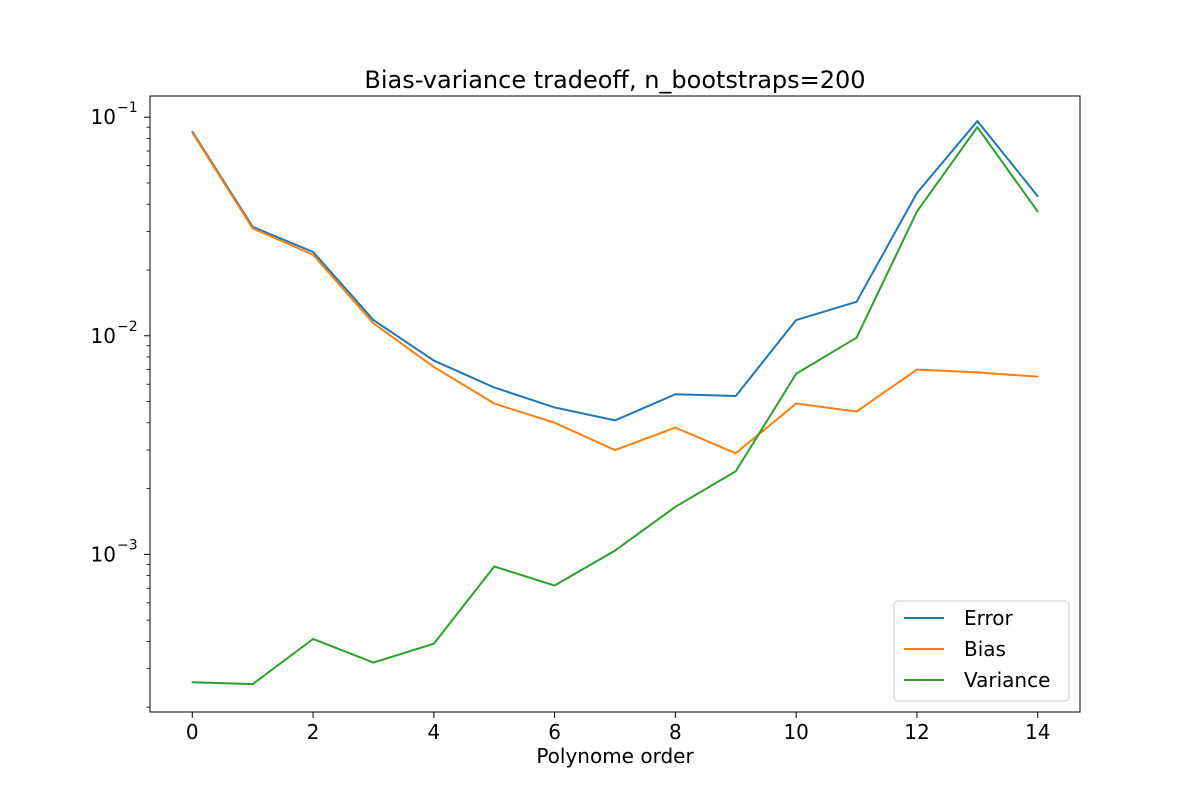  What do you see at coordinates (989, 618) in the screenshot?
I see `legend-label-error: Error` at bounding box center [989, 618].